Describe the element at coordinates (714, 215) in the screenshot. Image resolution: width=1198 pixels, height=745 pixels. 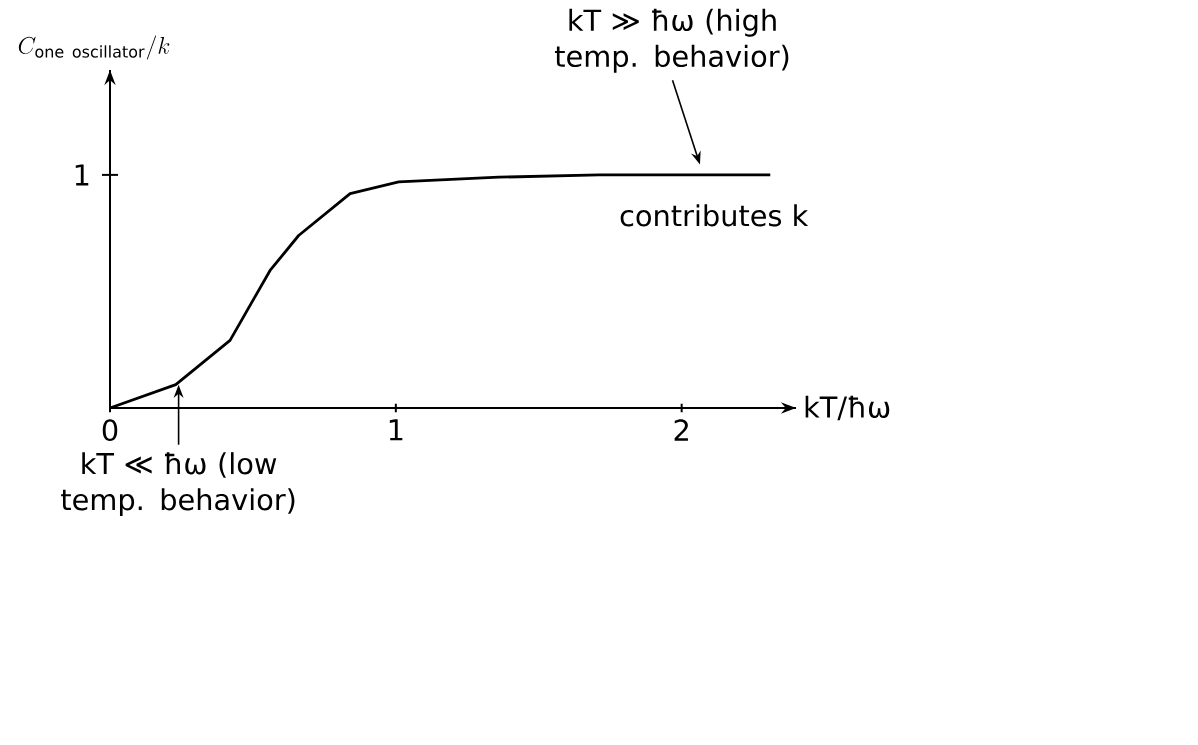
I see `annotation: contributes k` at that location.